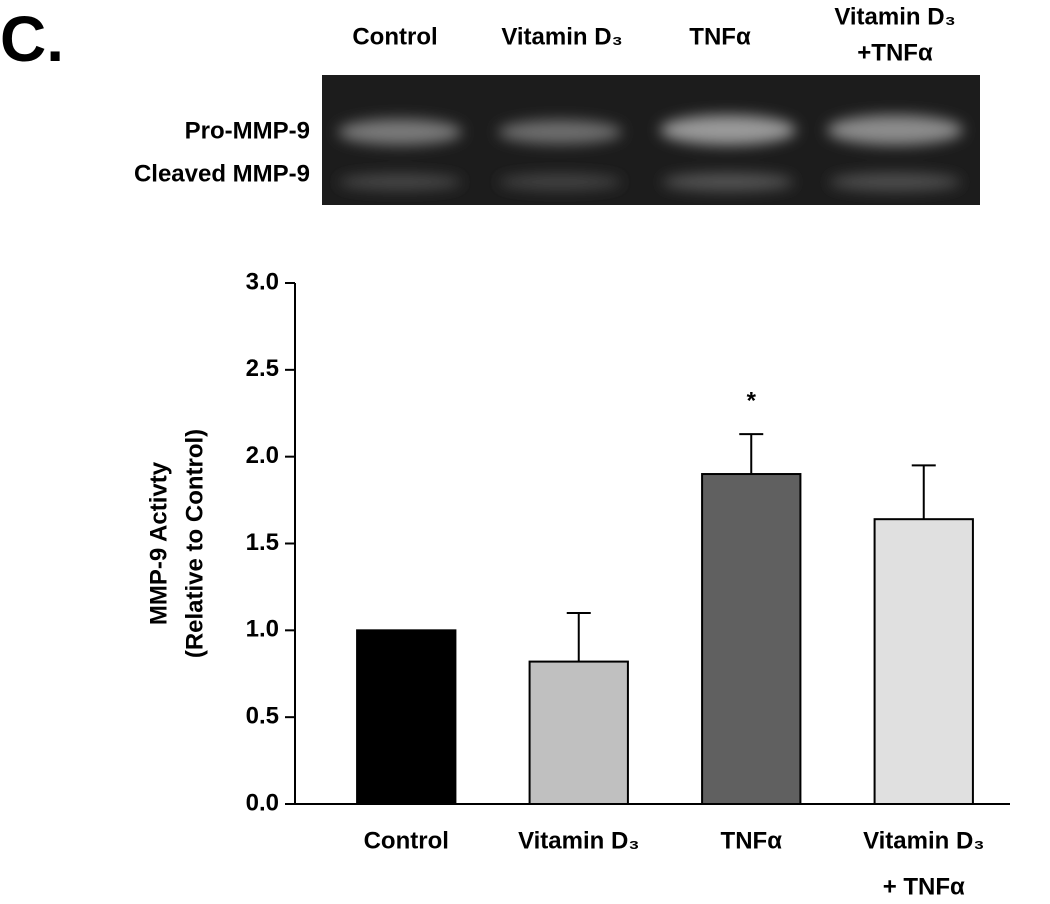 This screenshot has height=904, width=1050. I want to click on lane-label: Control, so click(394, 36).